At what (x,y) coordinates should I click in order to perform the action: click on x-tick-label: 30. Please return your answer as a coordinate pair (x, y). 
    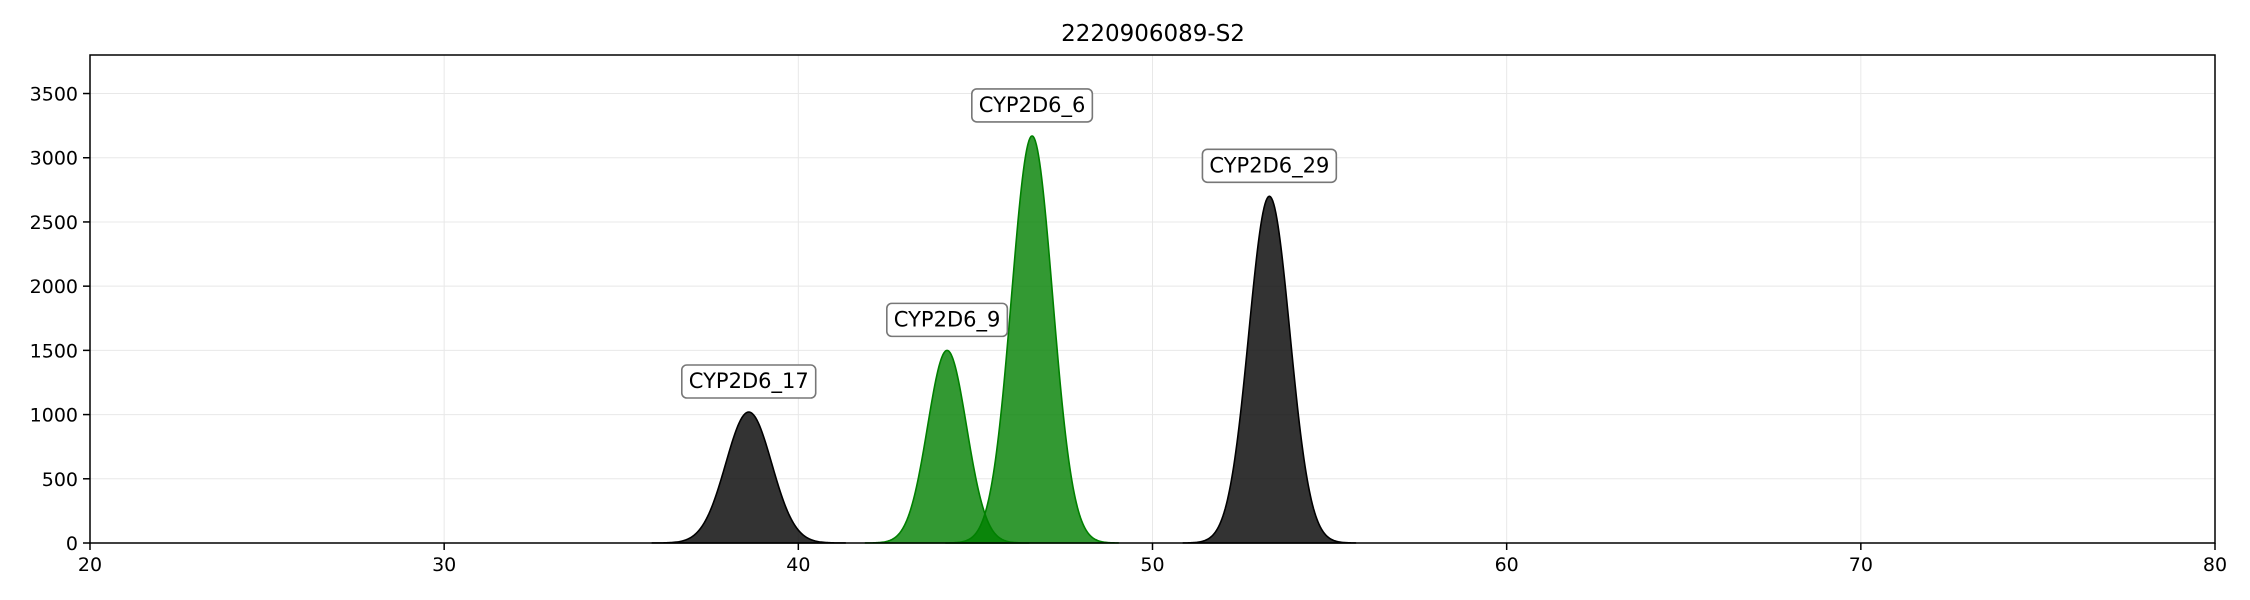
    Looking at the image, I should click on (444, 565).